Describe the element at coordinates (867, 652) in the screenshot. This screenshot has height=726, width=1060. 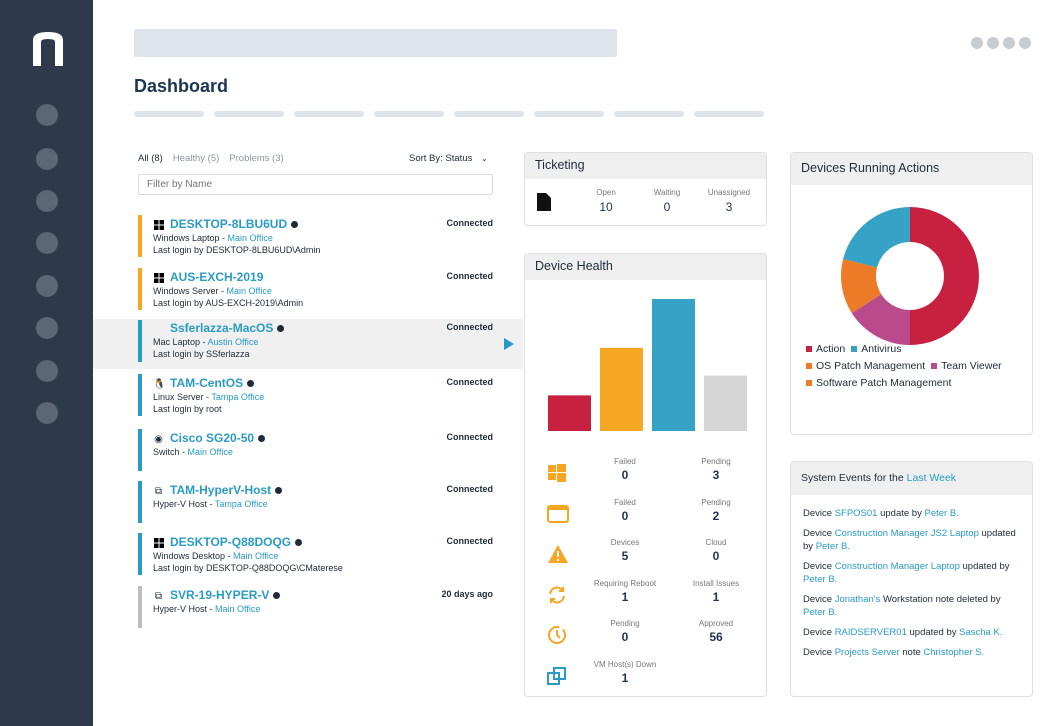
I see `event-link: Projects Server` at that location.